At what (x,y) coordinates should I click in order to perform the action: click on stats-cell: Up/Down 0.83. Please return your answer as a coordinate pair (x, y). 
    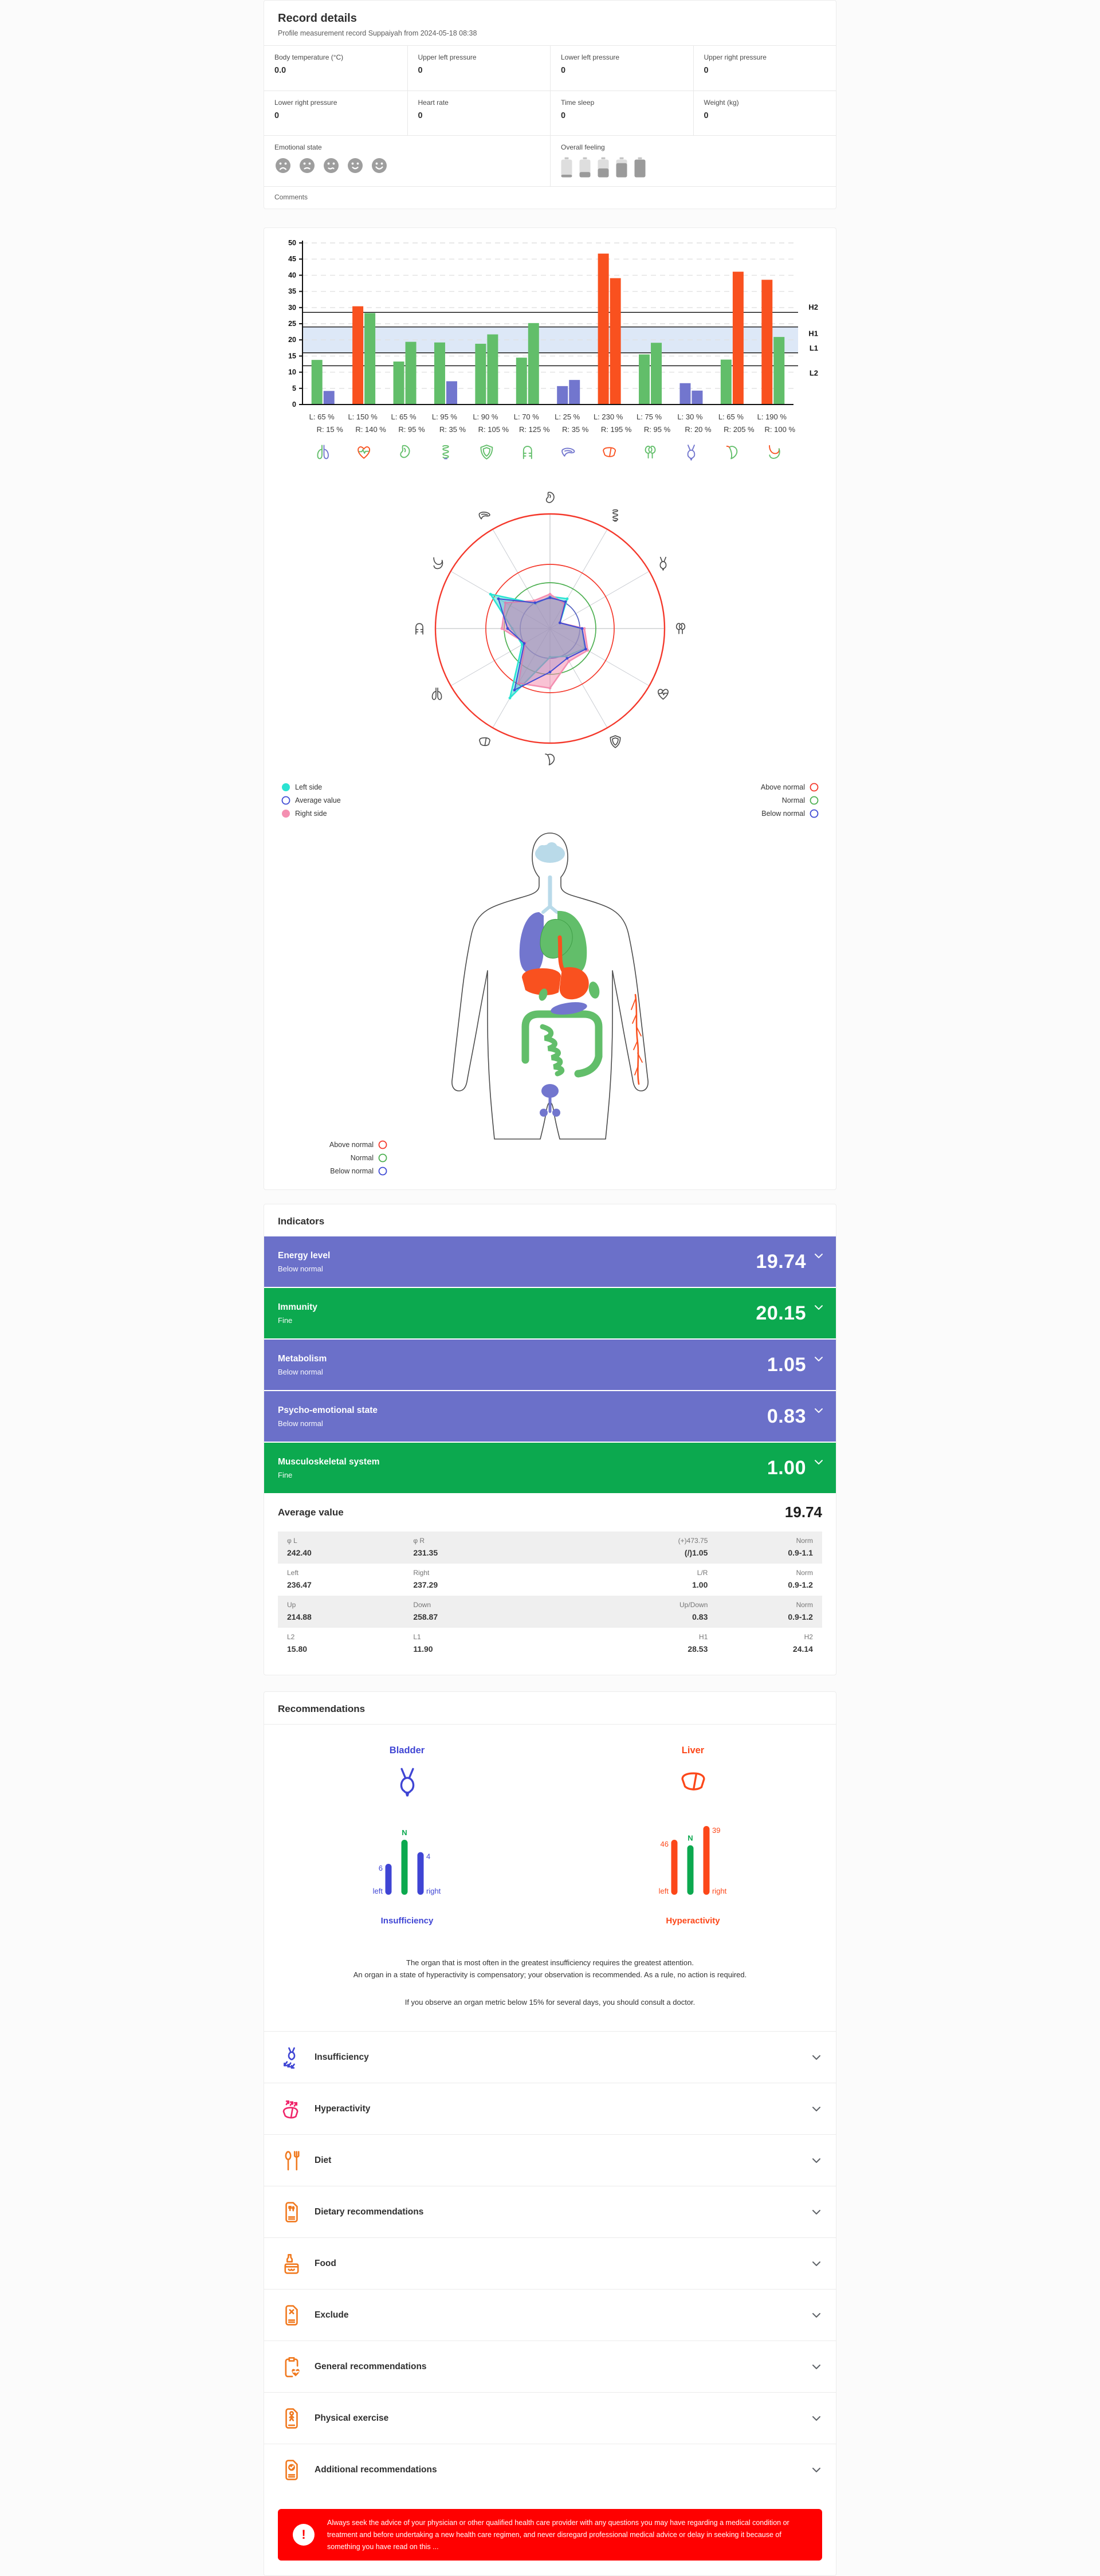
    Looking at the image, I should click on (639, 1611).